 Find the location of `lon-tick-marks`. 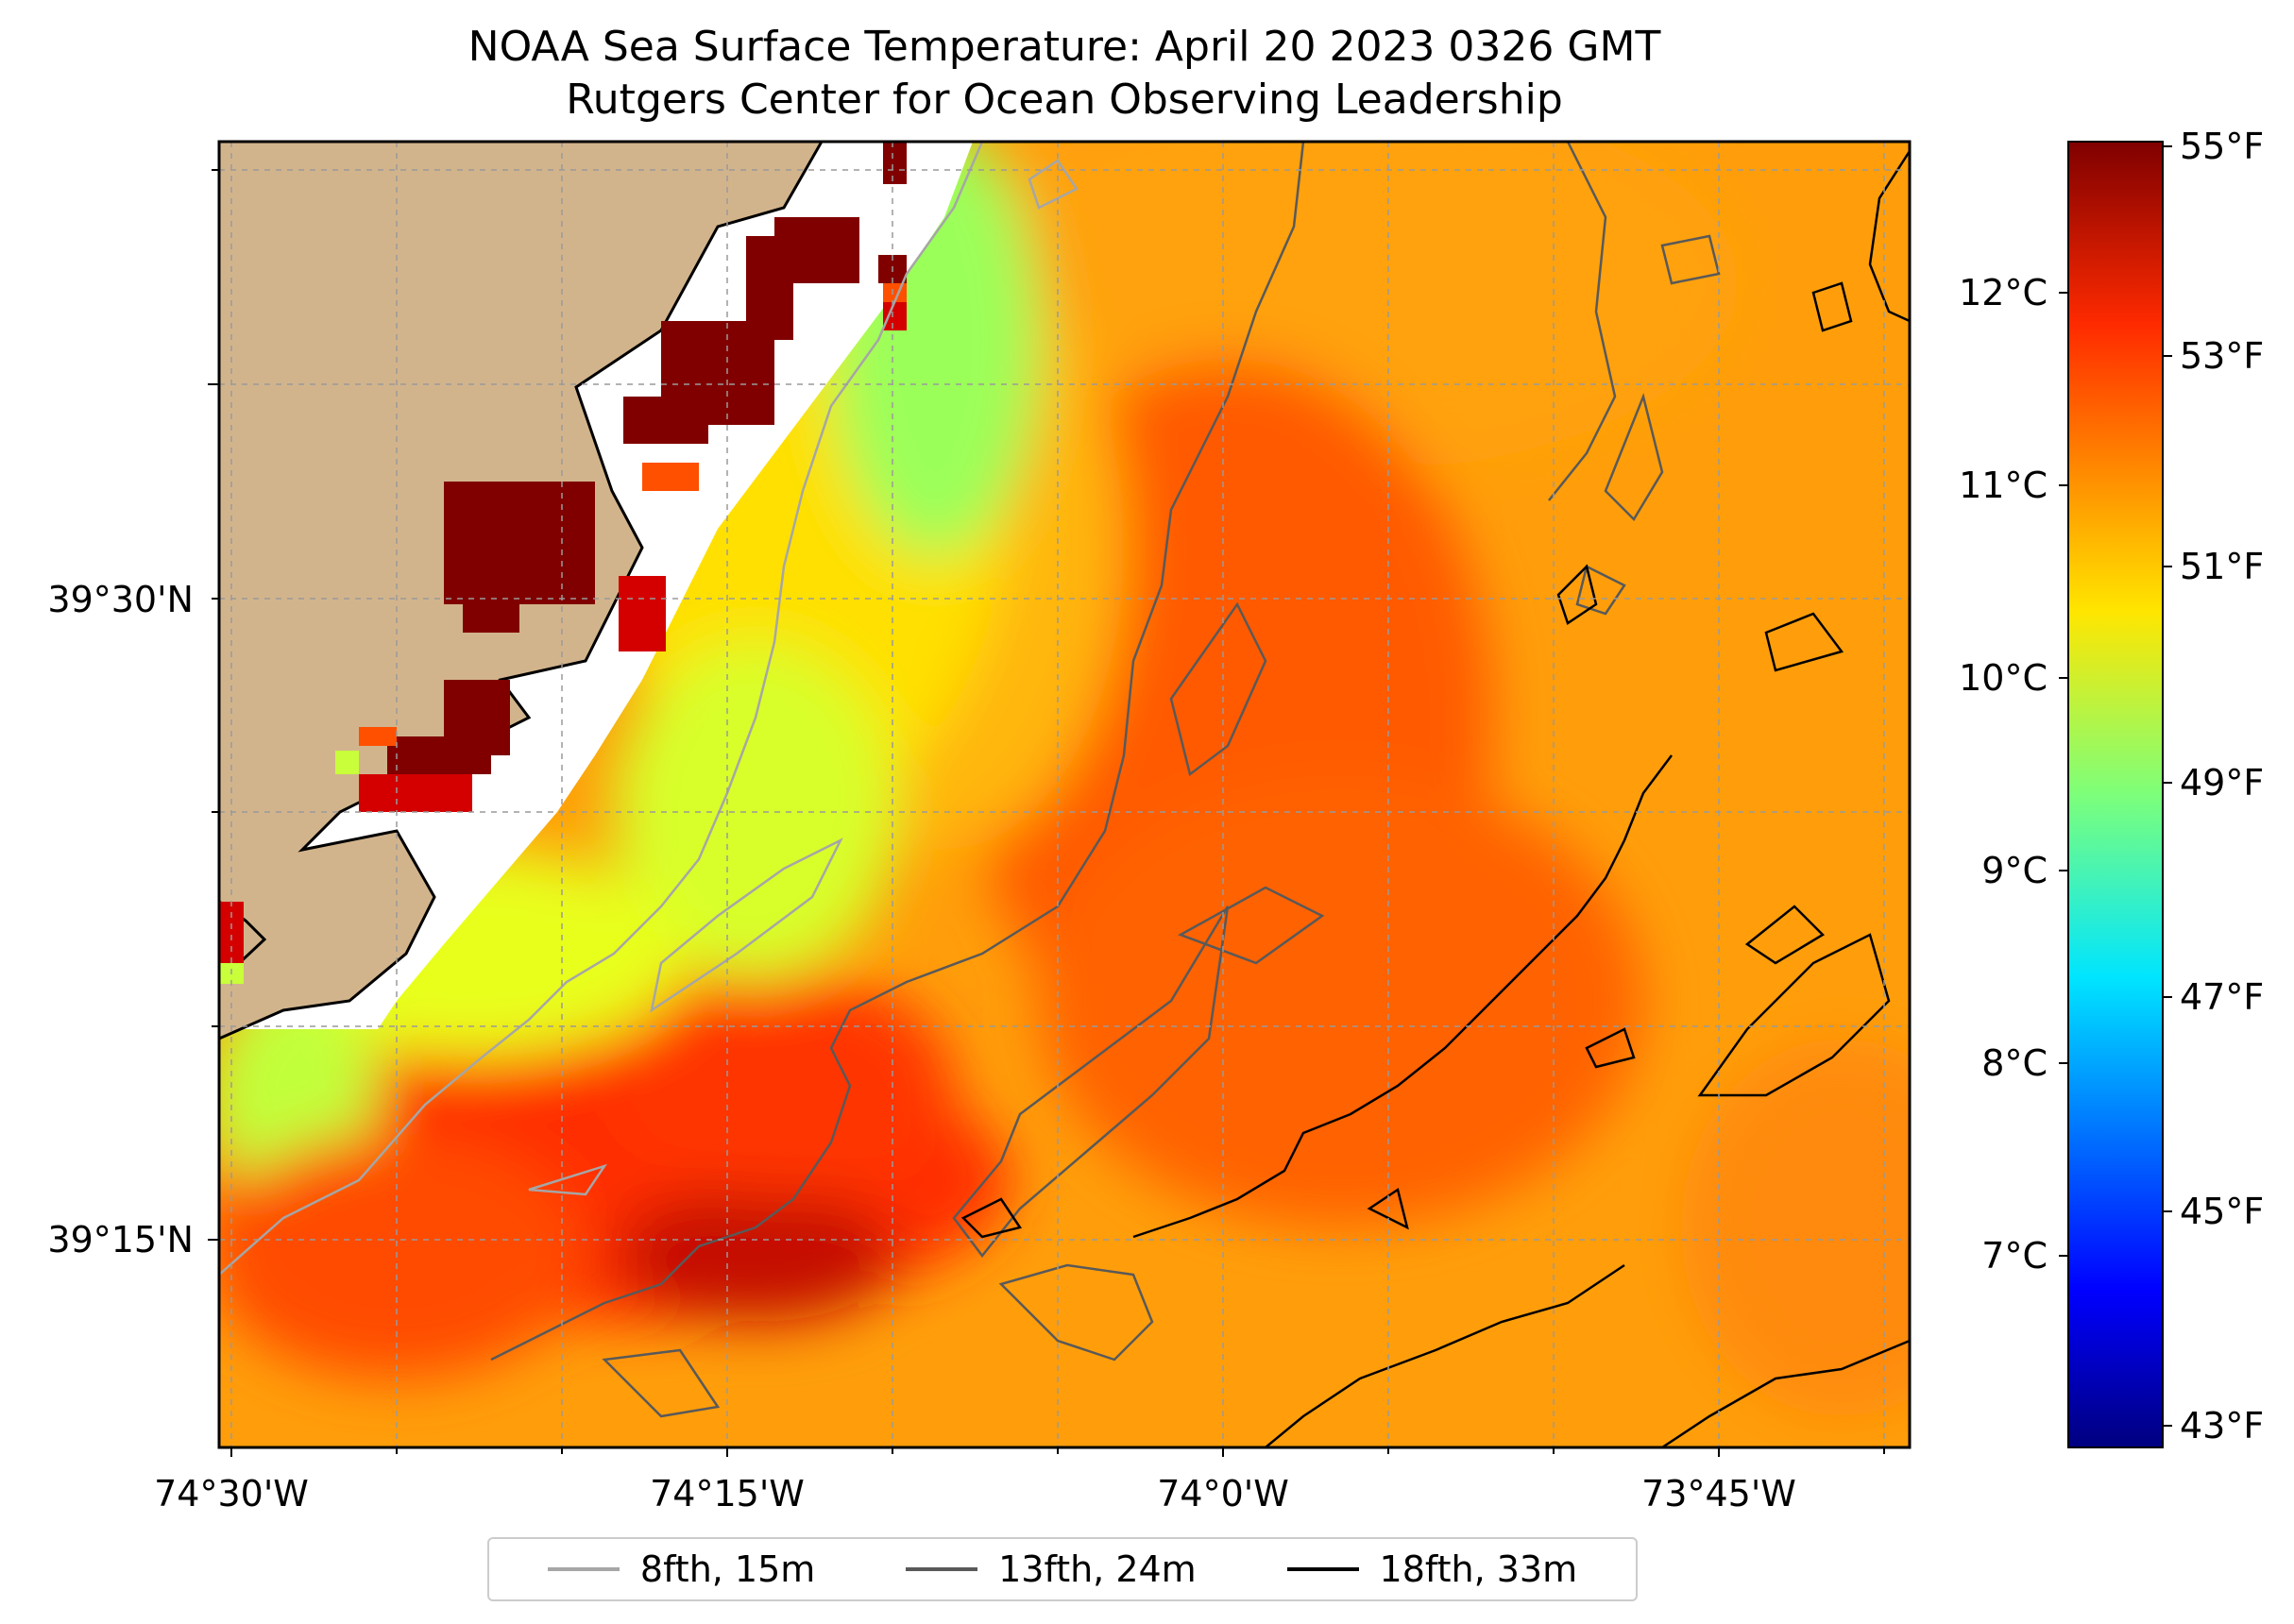

lon-tick-marks is located at coordinates (1057, 1452).